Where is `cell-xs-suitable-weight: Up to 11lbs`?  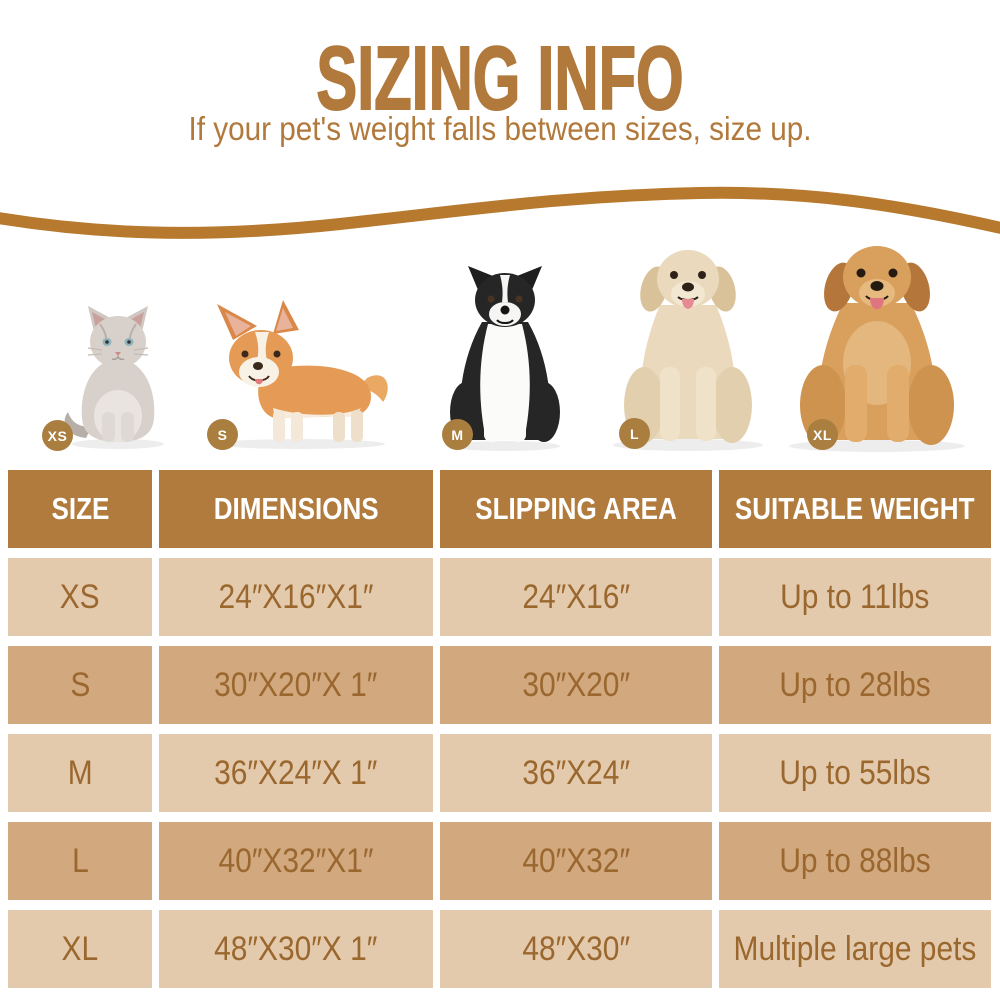
cell-xs-suitable-weight: Up to 11lbs is located at coordinates (855, 597).